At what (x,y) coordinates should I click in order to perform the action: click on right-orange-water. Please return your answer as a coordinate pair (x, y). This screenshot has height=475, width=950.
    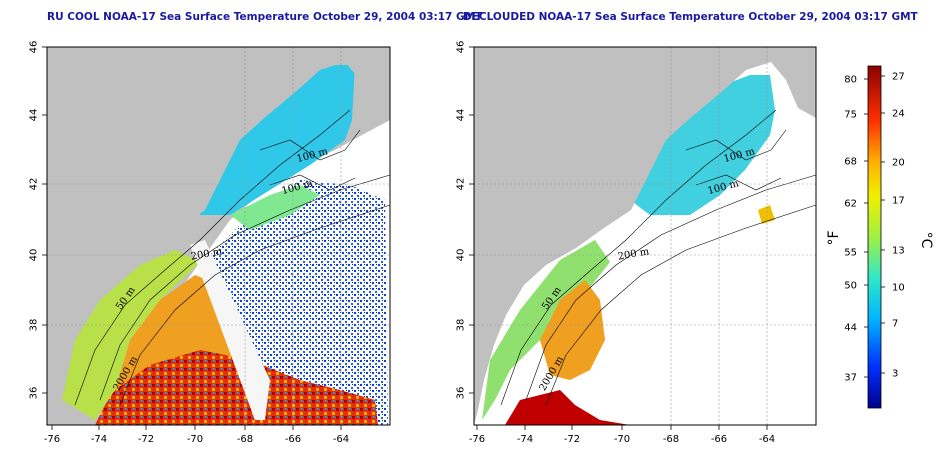
    Looking at the image, I should click on (572, 330).